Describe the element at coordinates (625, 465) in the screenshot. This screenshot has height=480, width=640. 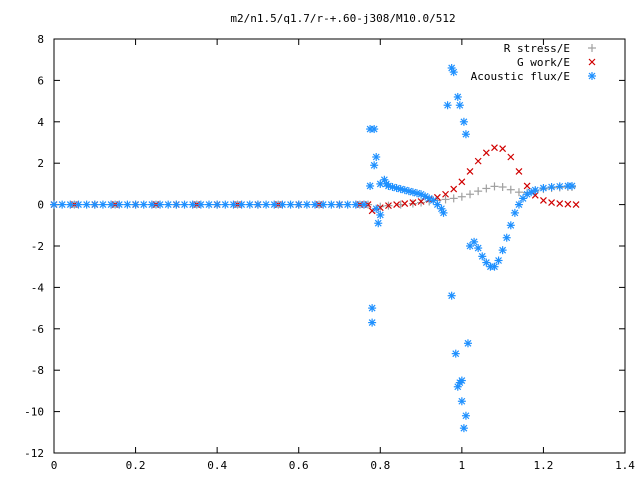
I see `x-tick-label: 1.4` at that location.